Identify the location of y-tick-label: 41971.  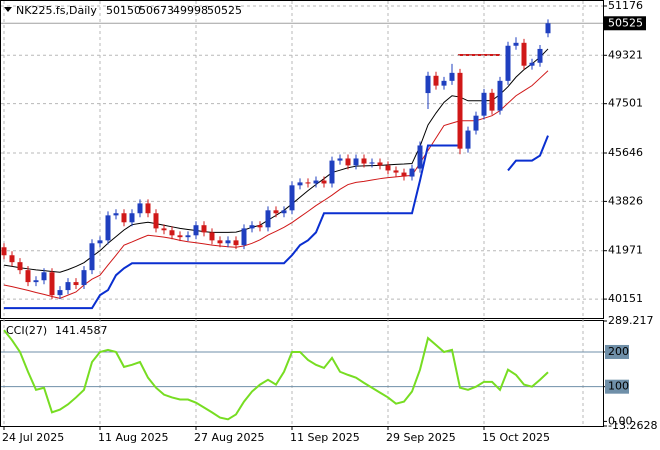
(625, 250).